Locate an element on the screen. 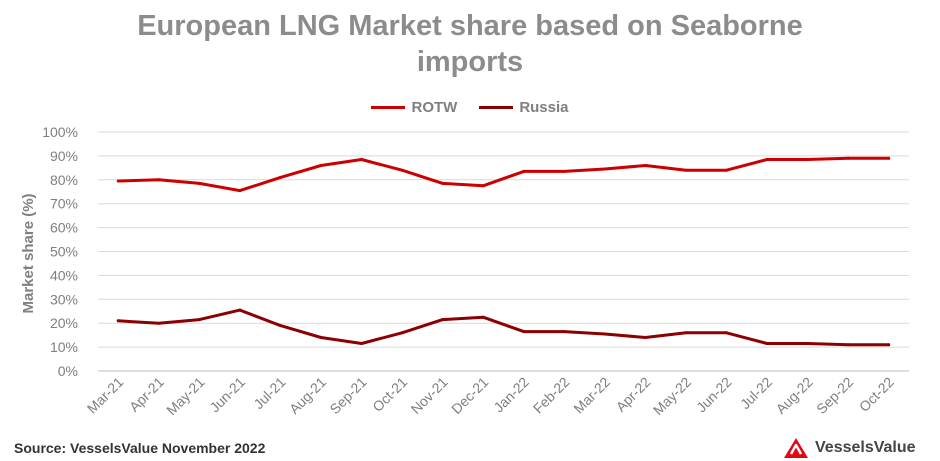  x-tick-label: Oct-22 is located at coordinates (876, 394).